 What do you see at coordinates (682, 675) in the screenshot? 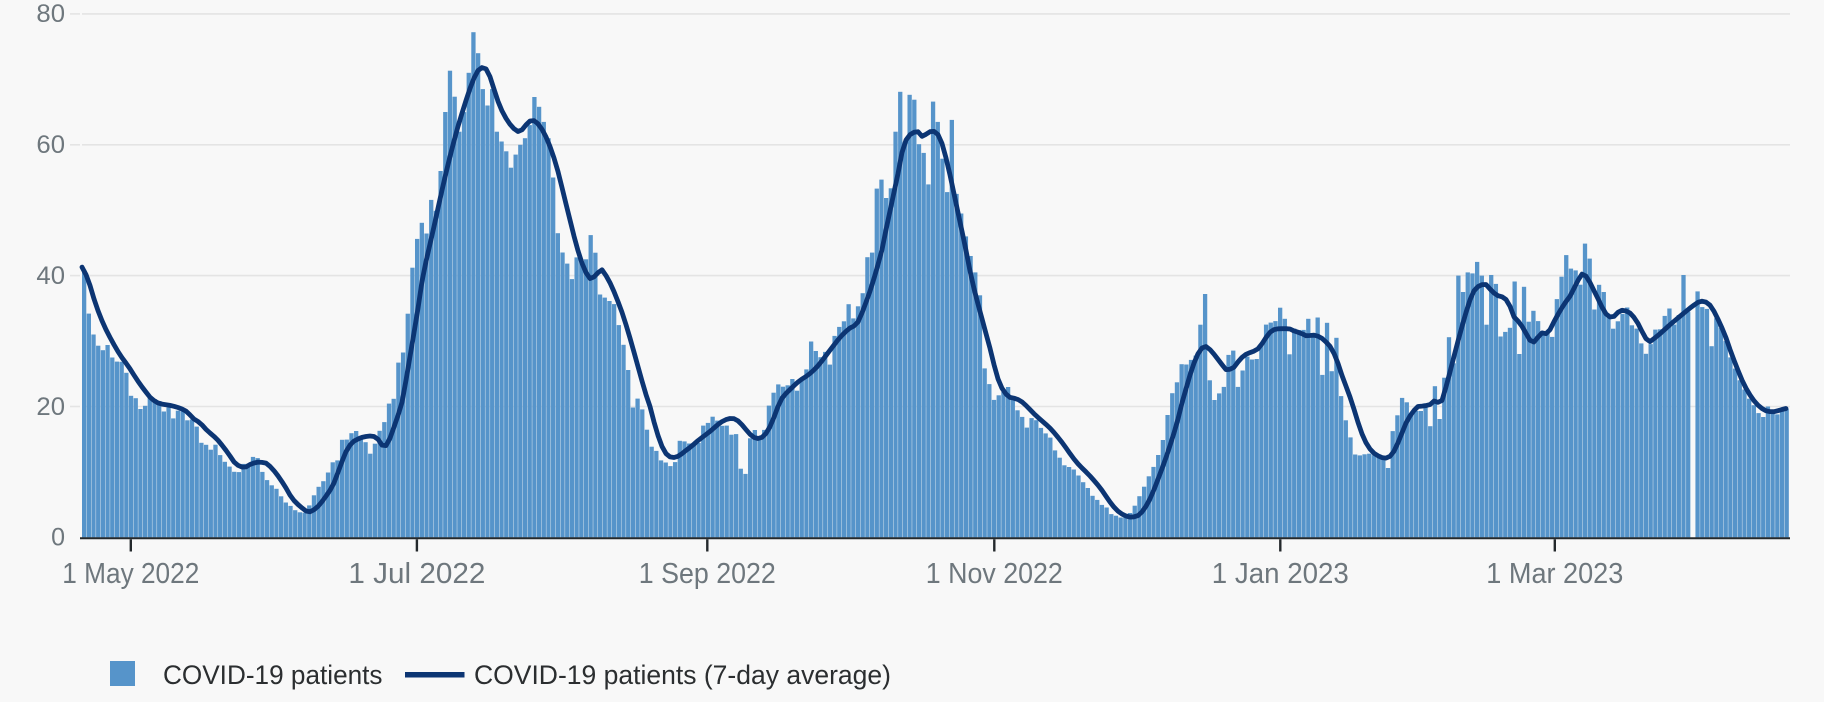
I see `svg-text:COVID-19 patients (7-day avera: COVID-19 patients (7-day average)` at bounding box center [682, 675].